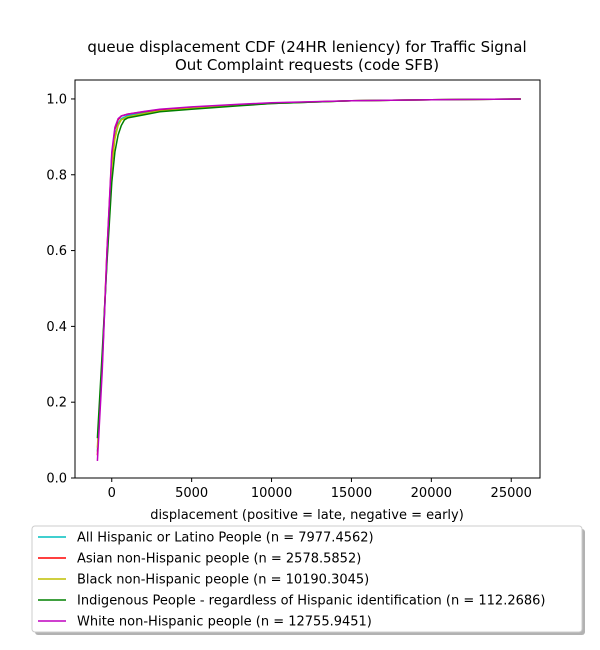 The image size is (600, 650). What do you see at coordinates (56, 479) in the screenshot?
I see `y-tick-label: 0.0` at bounding box center [56, 479].